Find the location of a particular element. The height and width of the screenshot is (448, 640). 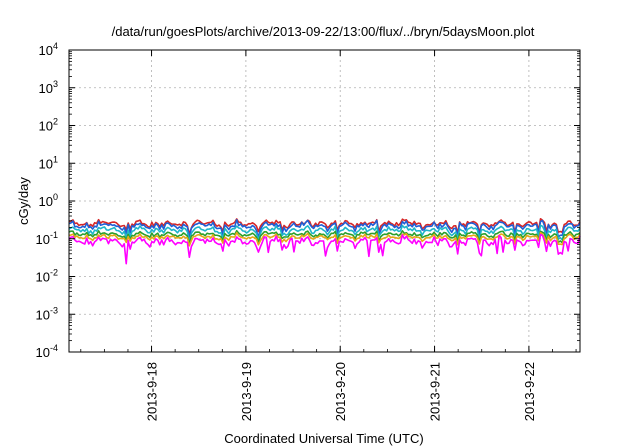

y-tick-label: 10⁻³ is located at coordinates (47, 313).